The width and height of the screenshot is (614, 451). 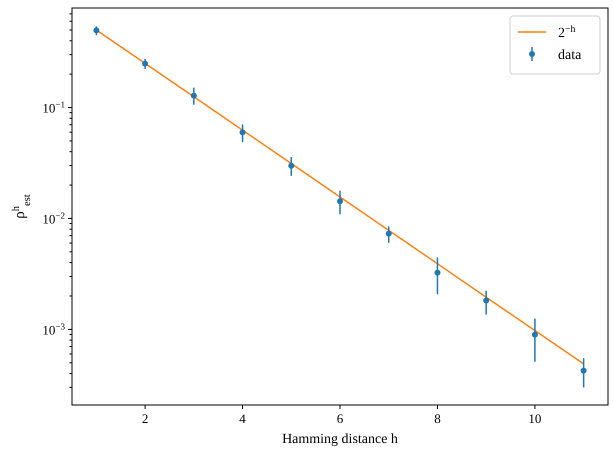 What do you see at coordinates (340, 439) in the screenshot?
I see `x-axis-title: Hamming distance h` at bounding box center [340, 439].